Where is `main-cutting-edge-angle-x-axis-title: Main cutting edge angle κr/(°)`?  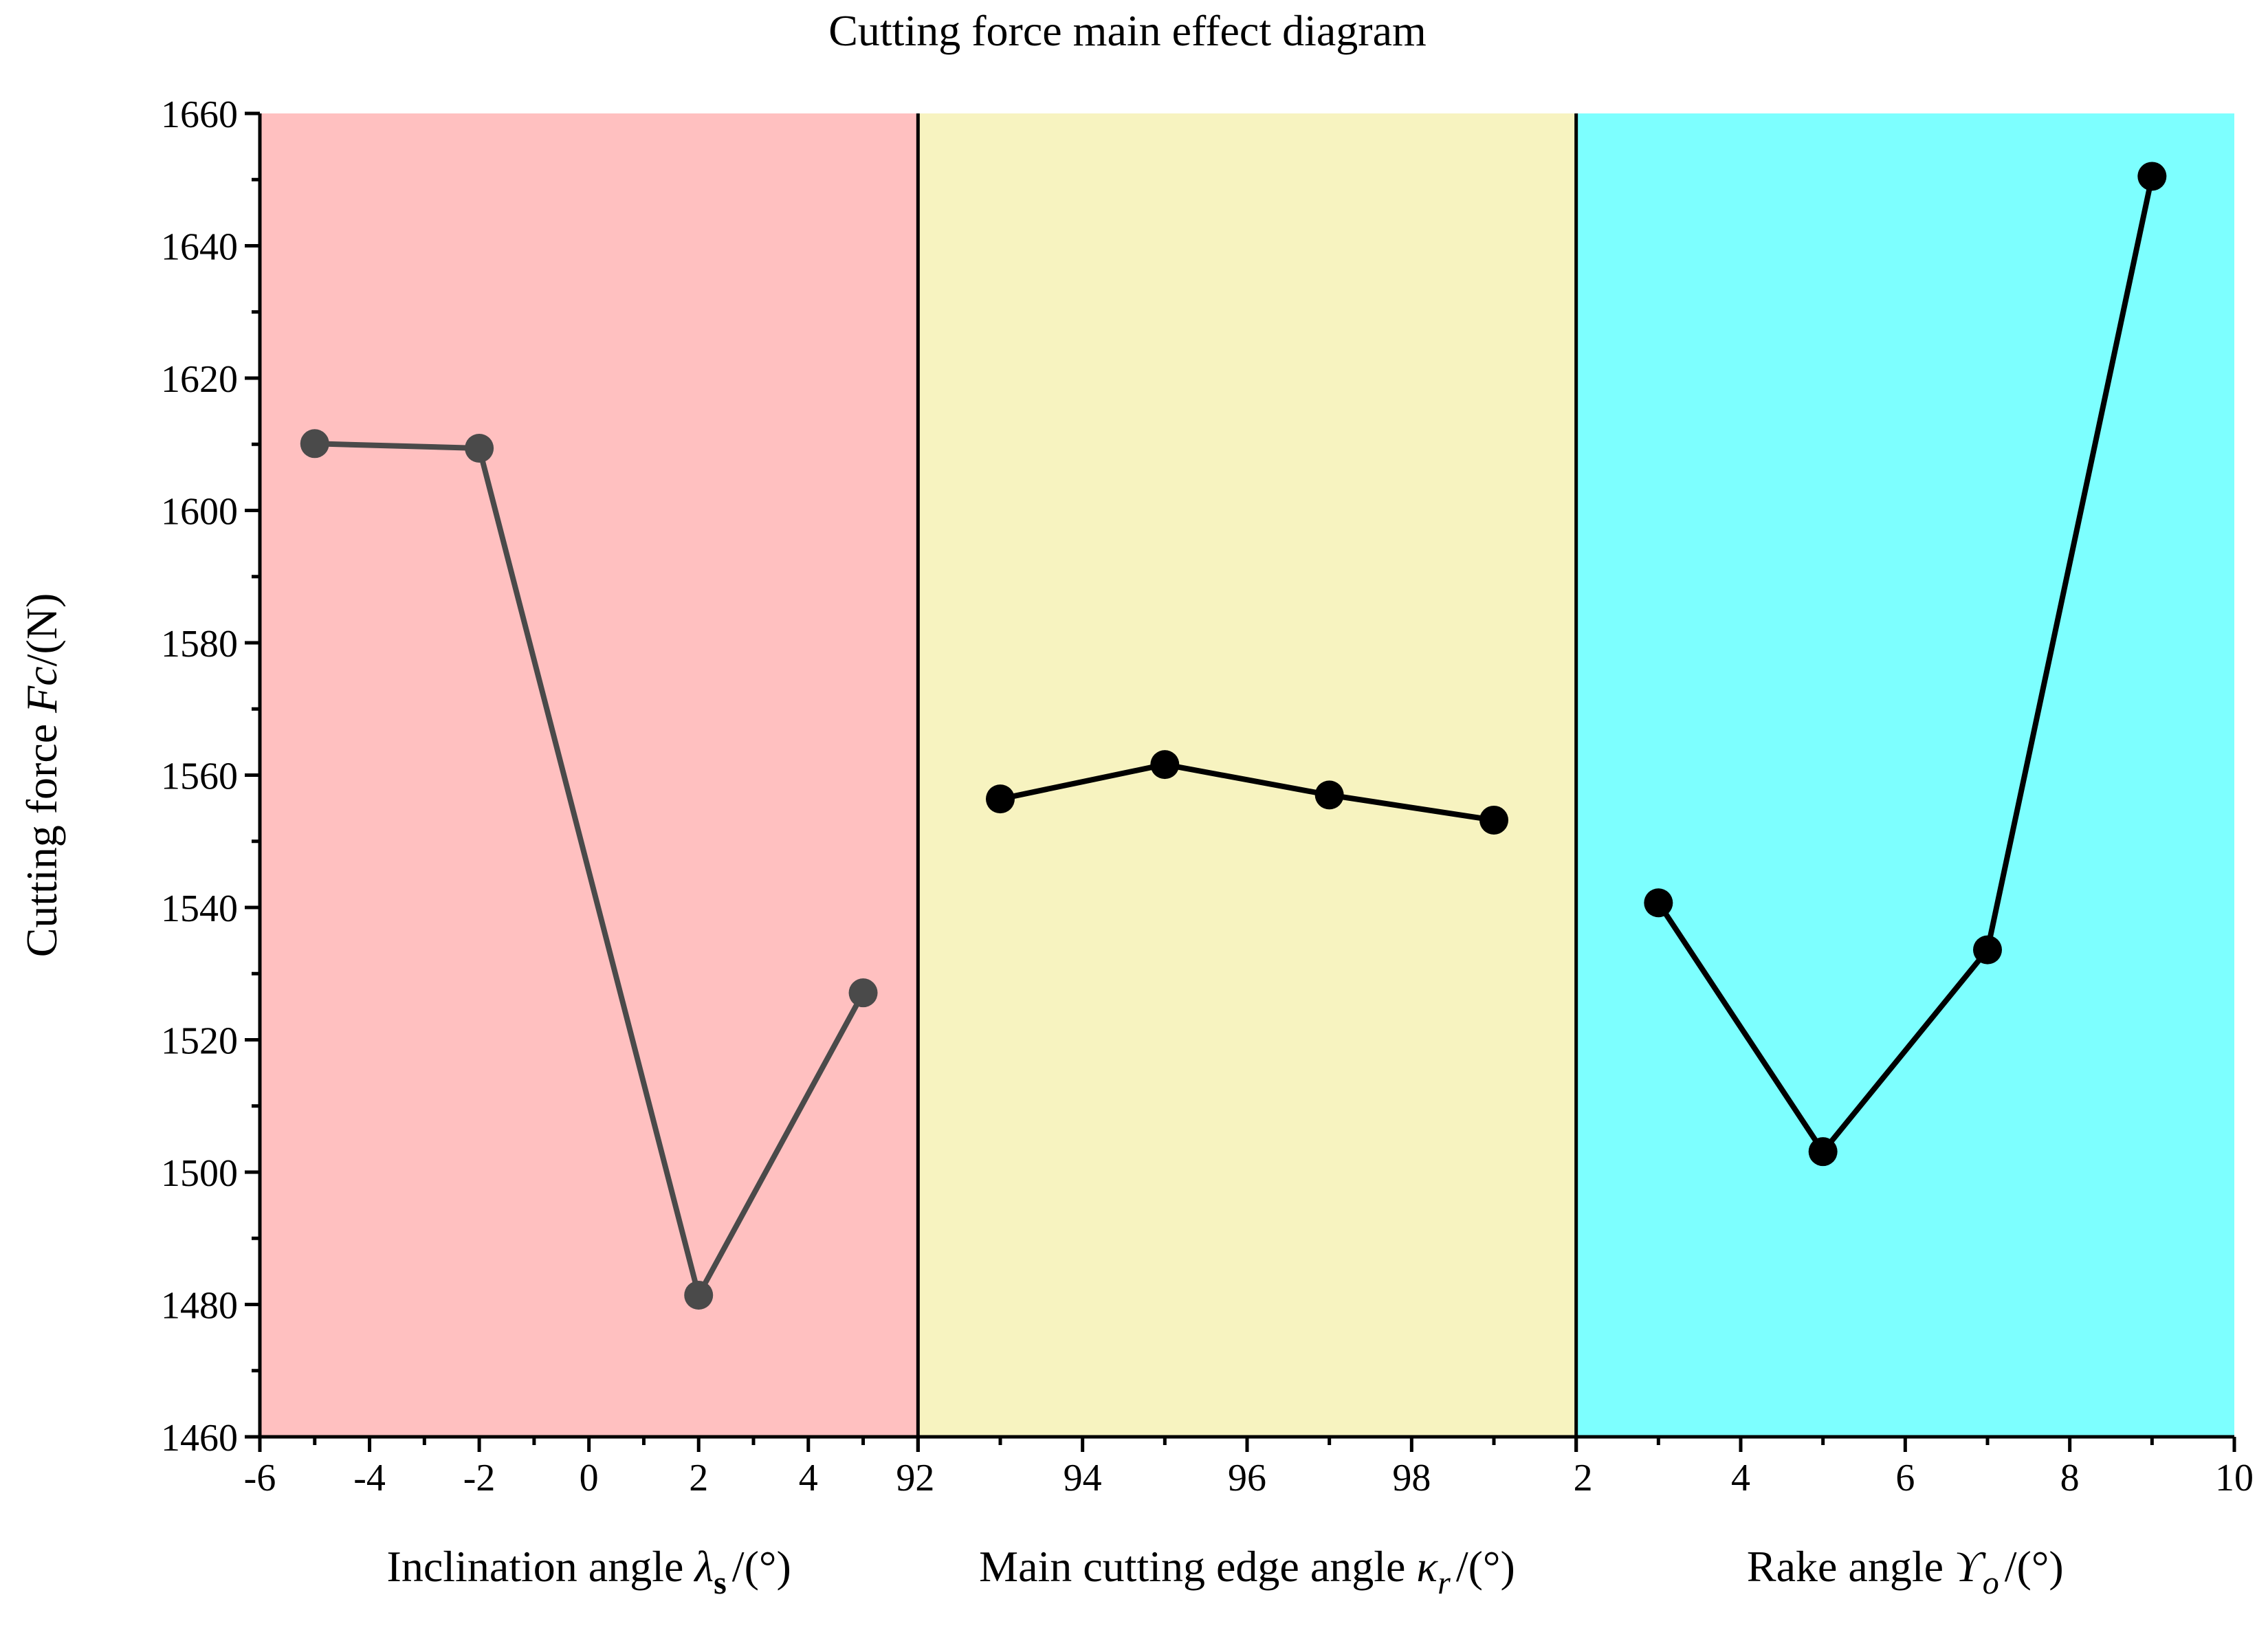
main-cutting-edge-angle-x-axis-title: Main cutting edge angle κr/(°) is located at coordinates (1247, 1571).